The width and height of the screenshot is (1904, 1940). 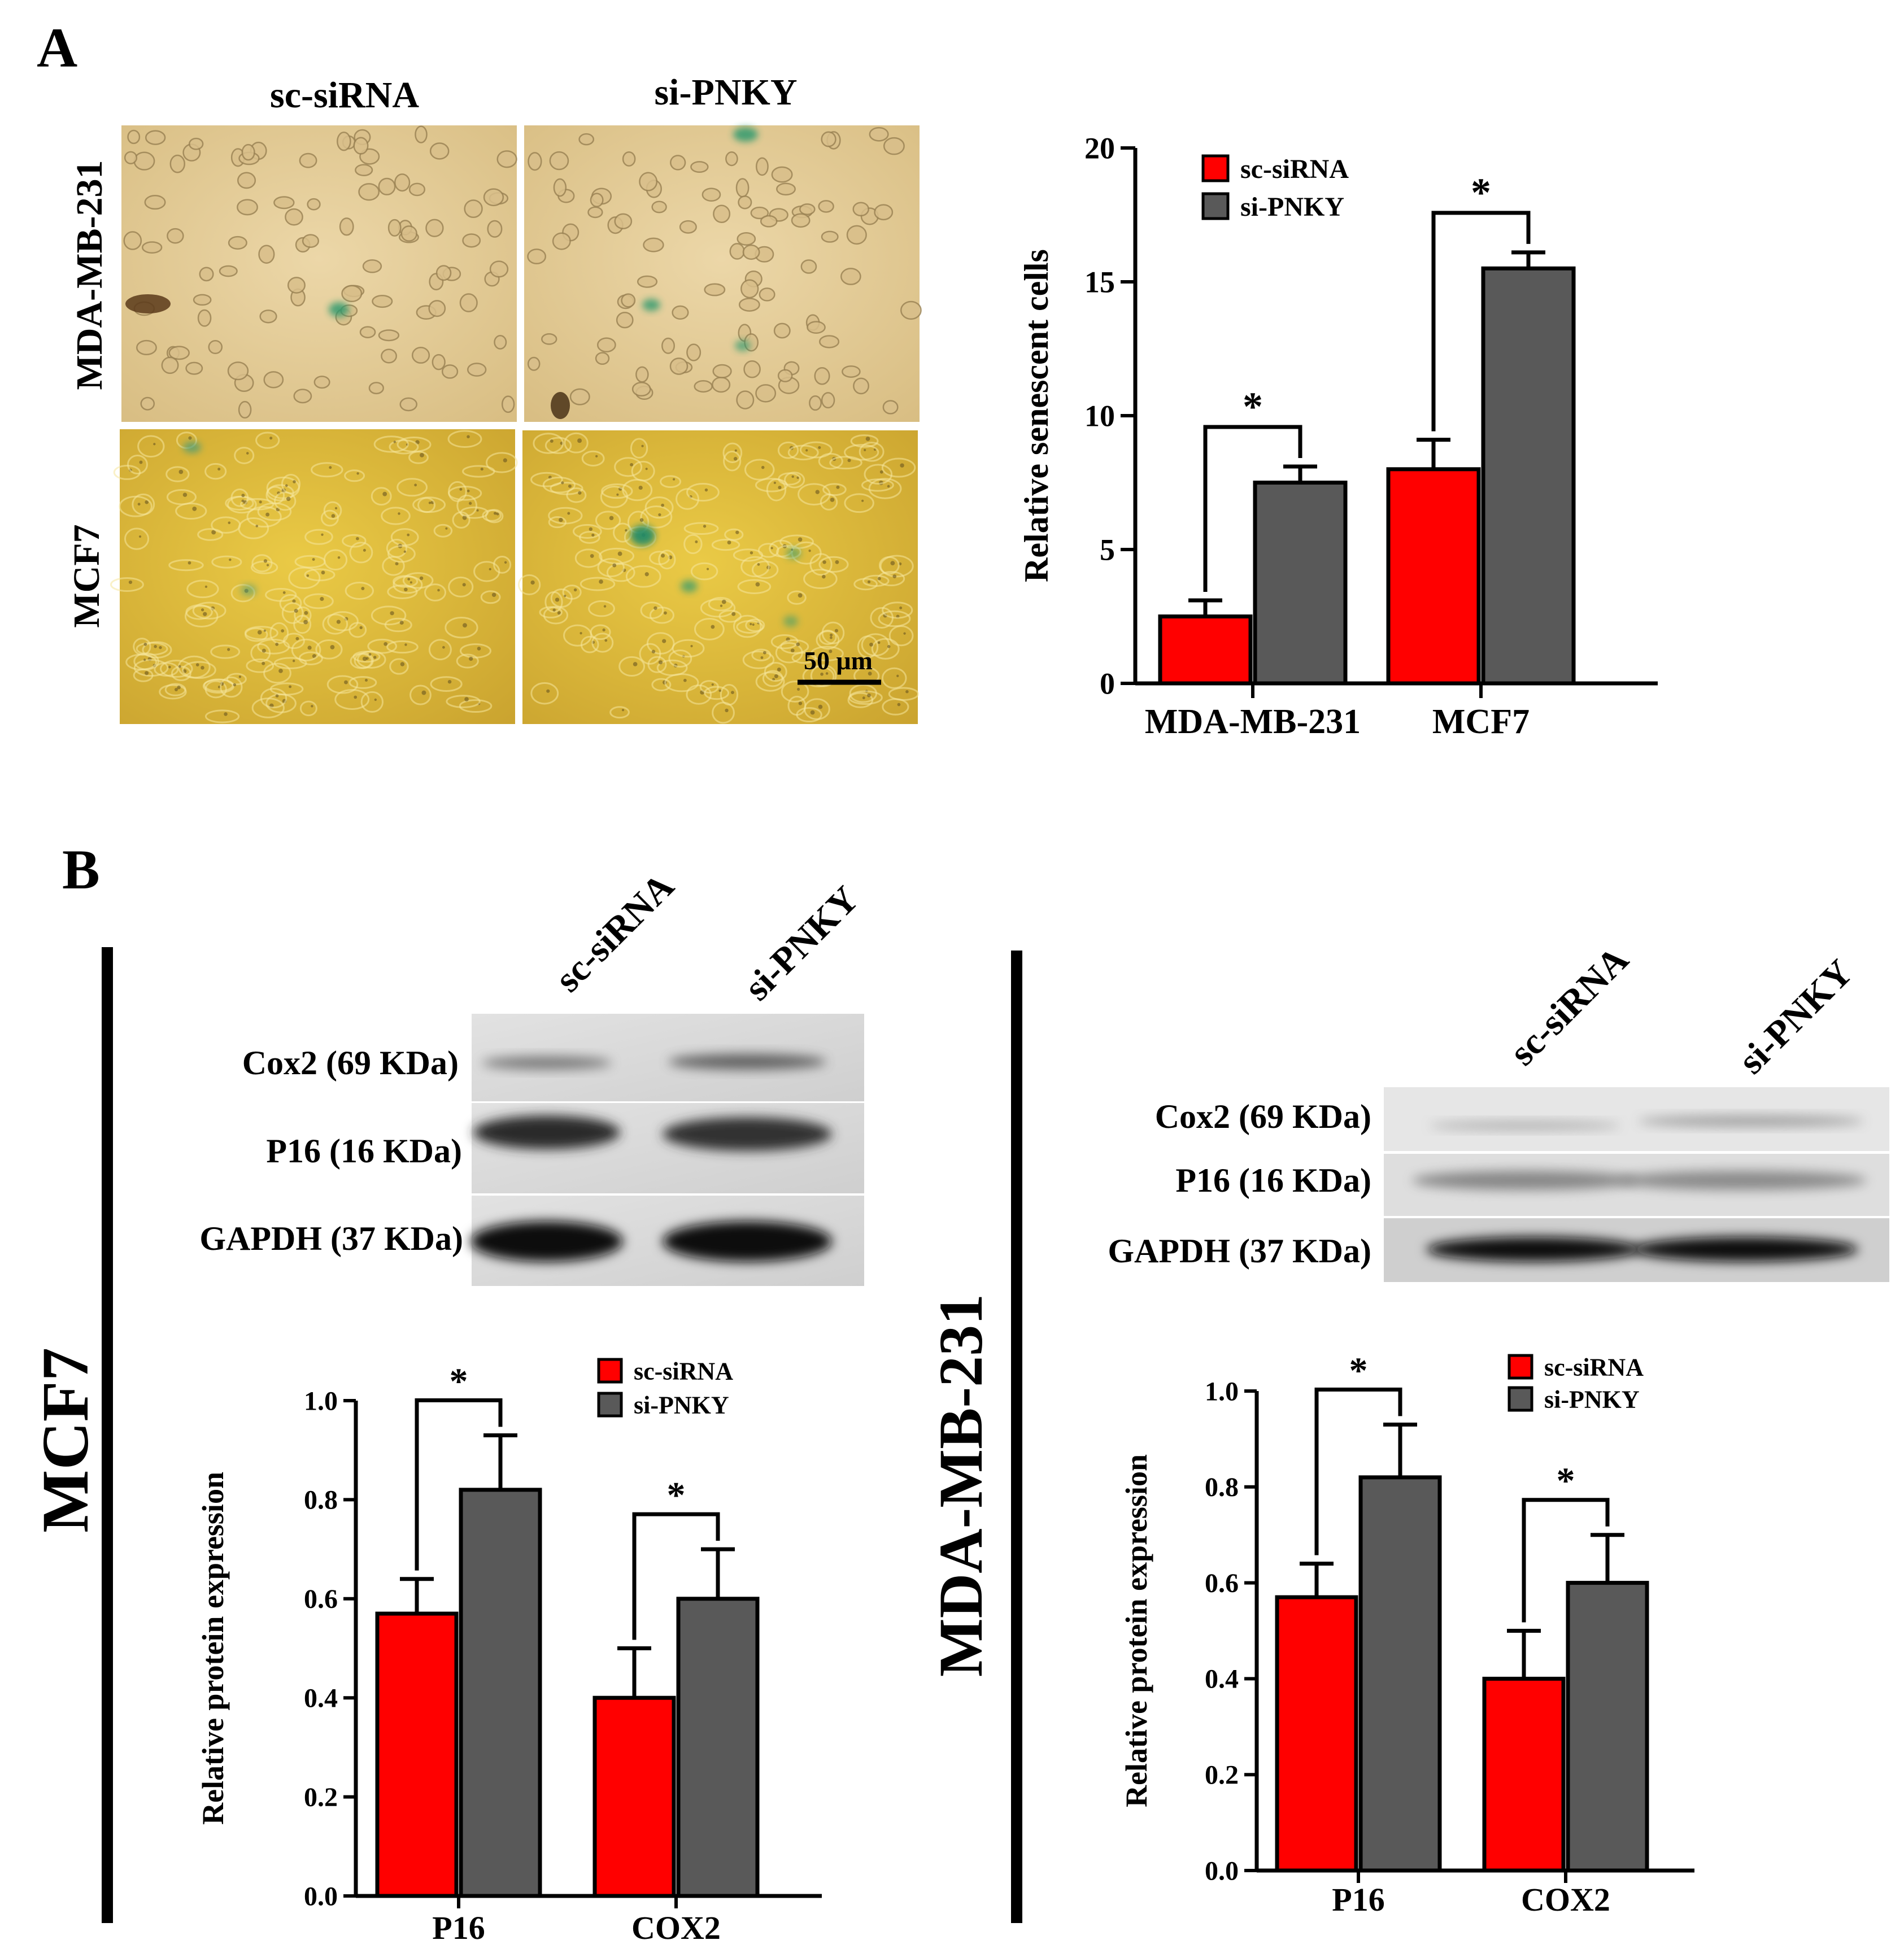 I want to click on y-tick-label: 5, so click(x=1107, y=549).